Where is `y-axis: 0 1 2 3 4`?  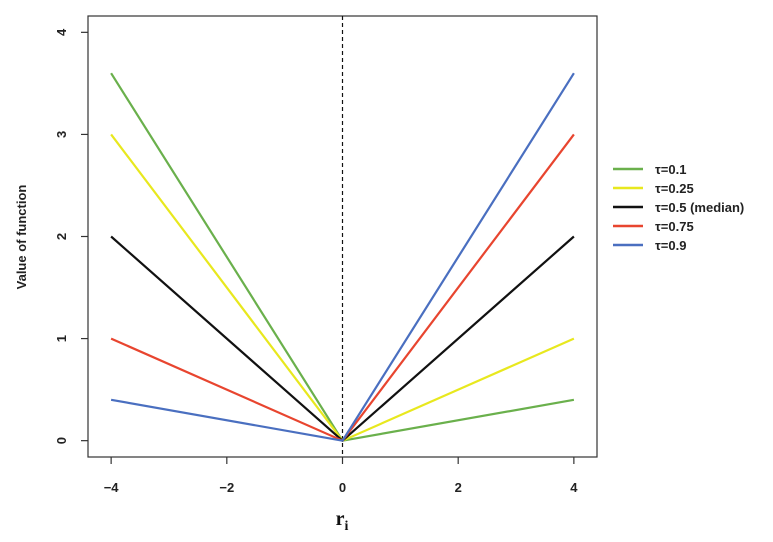 y-axis: 0 1 2 3 4 is located at coordinates (71, 236).